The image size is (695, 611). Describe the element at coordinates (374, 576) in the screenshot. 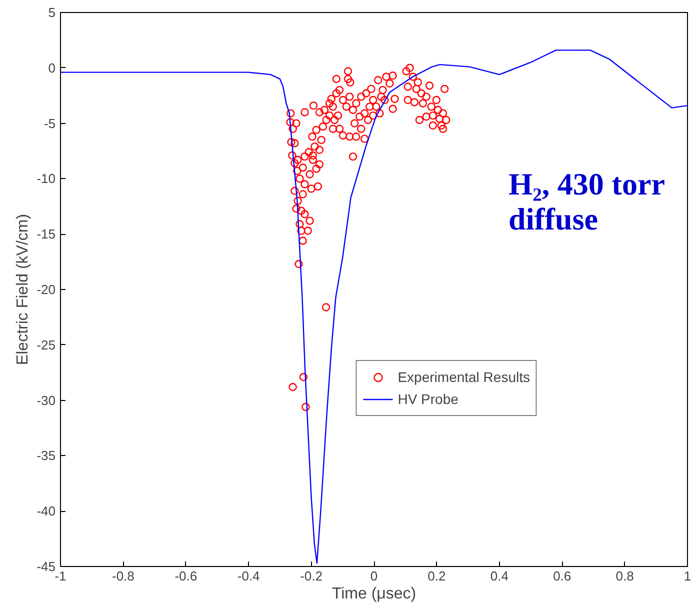

I see `x-tick-label: 0` at that location.